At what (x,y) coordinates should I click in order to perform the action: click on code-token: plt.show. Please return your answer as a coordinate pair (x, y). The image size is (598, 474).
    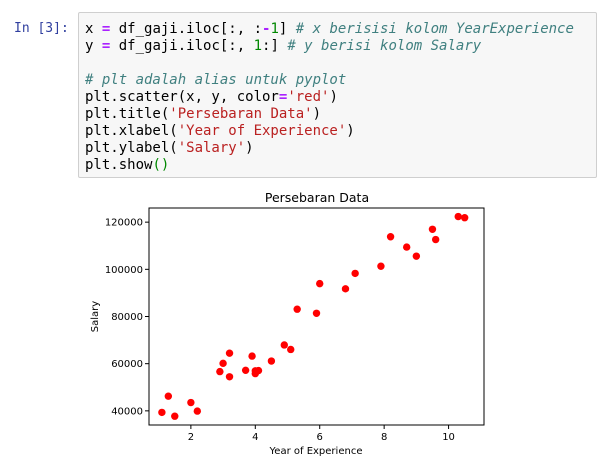
    Looking at the image, I should click on (119, 165).